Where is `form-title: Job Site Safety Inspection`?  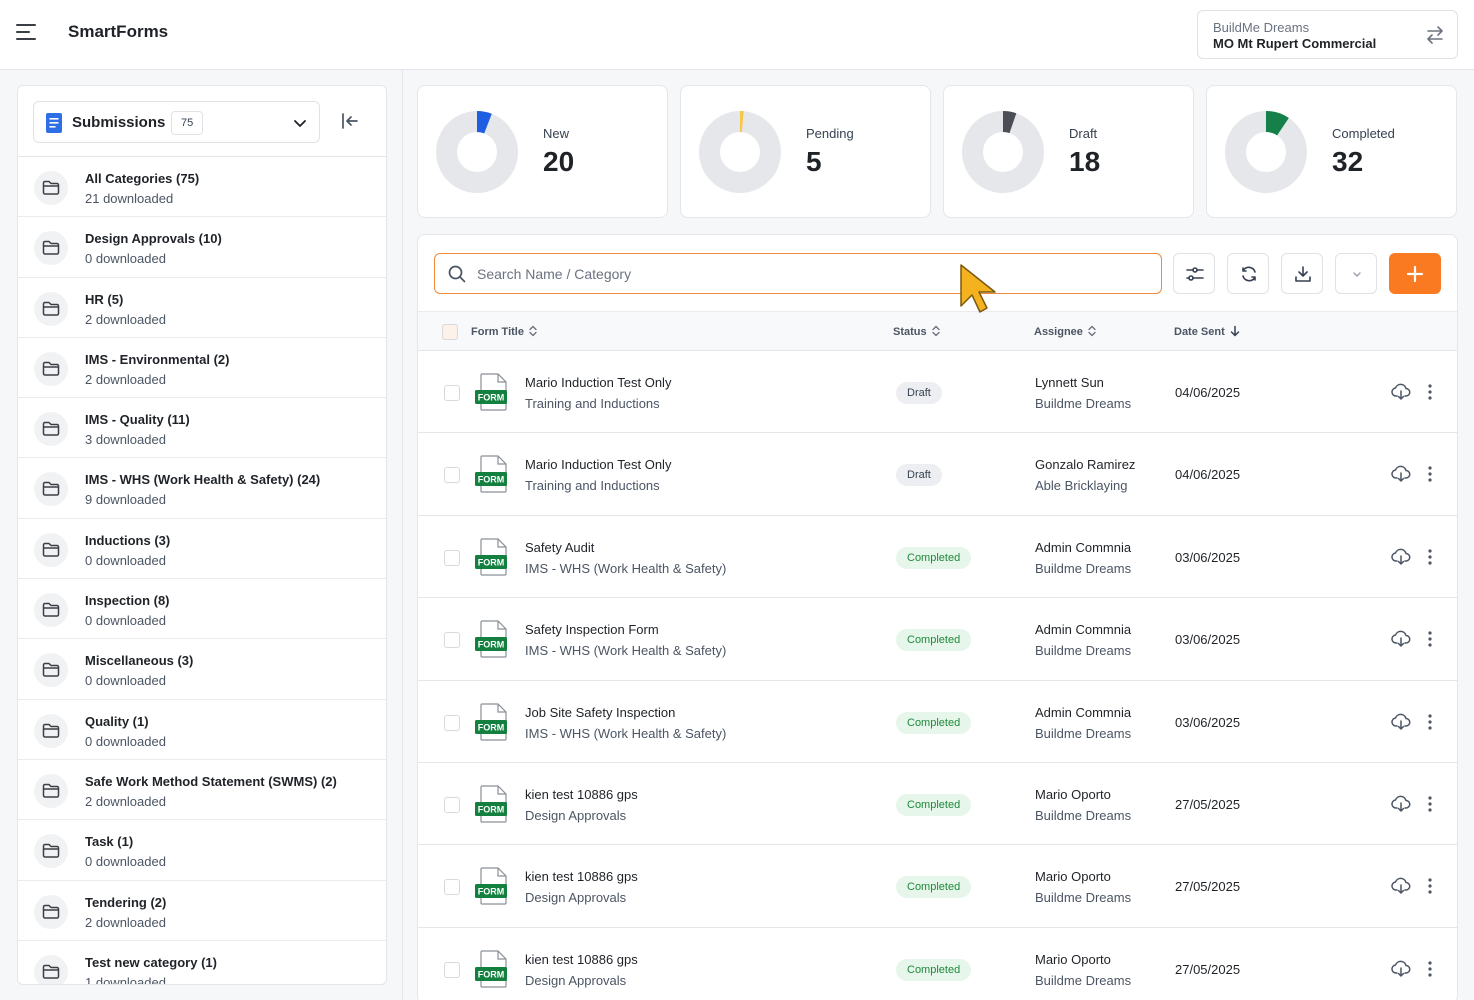
form-title: Job Site Safety Inspection is located at coordinates (600, 712).